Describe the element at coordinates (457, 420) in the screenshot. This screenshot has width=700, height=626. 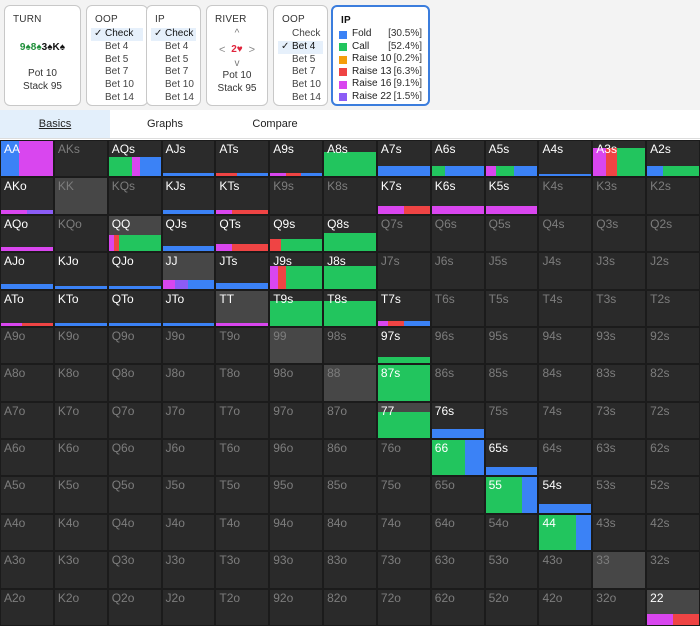
I see `hand-cell-76s: 76s` at that location.